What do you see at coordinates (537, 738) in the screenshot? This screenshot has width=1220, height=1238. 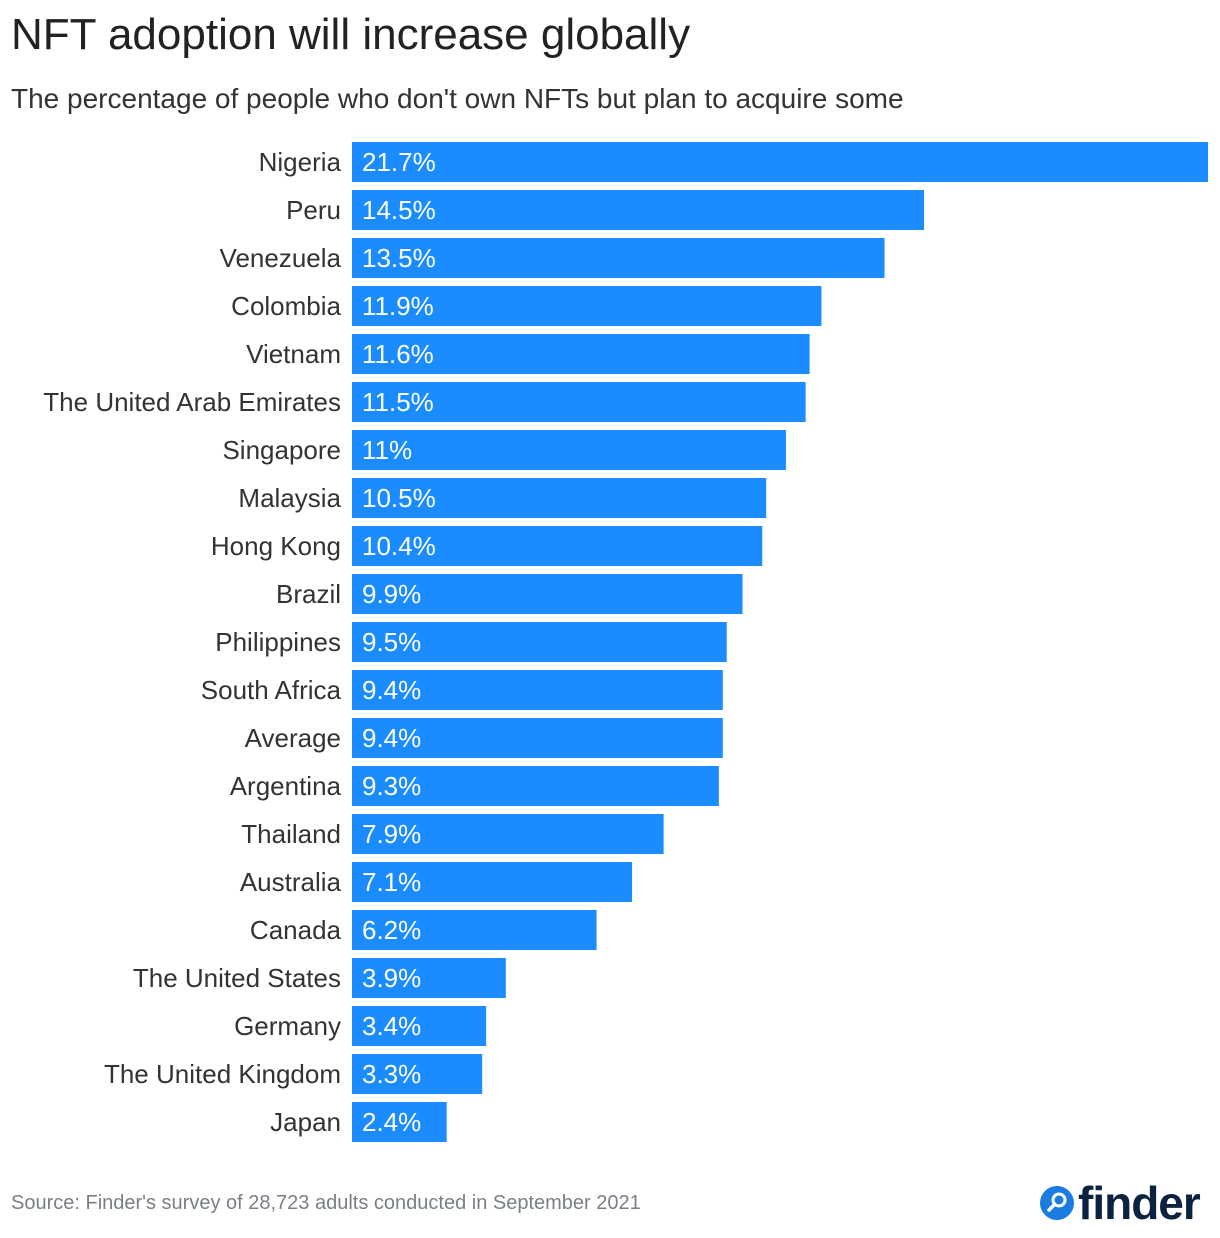 I see `bar-average` at bounding box center [537, 738].